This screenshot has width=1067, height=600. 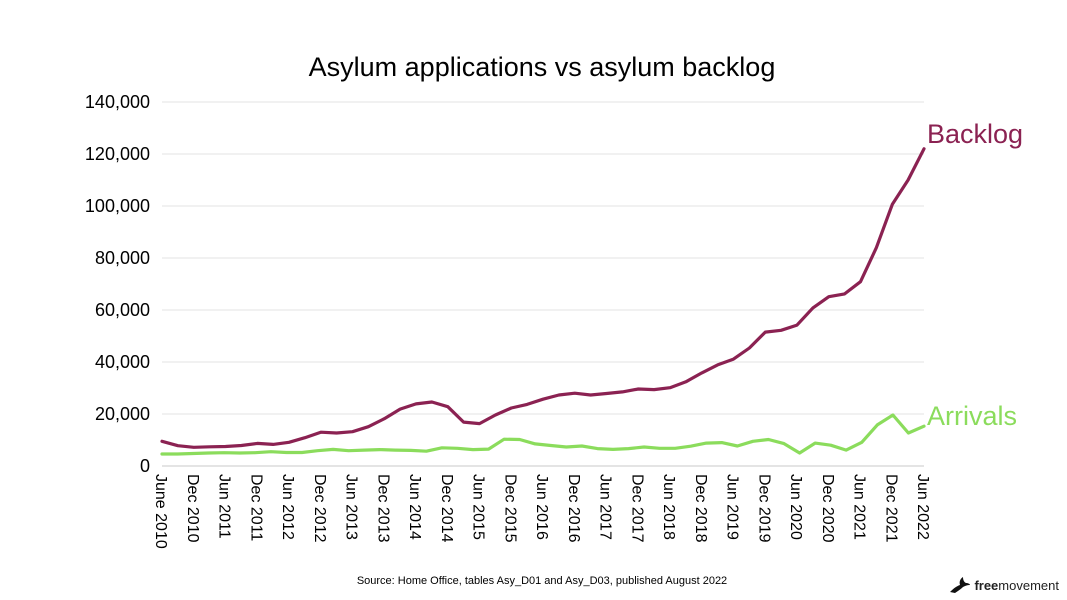 What do you see at coordinates (382, 508) in the screenshot?
I see `x-tick-label: Dec 2013` at bounding box center [382, 508].